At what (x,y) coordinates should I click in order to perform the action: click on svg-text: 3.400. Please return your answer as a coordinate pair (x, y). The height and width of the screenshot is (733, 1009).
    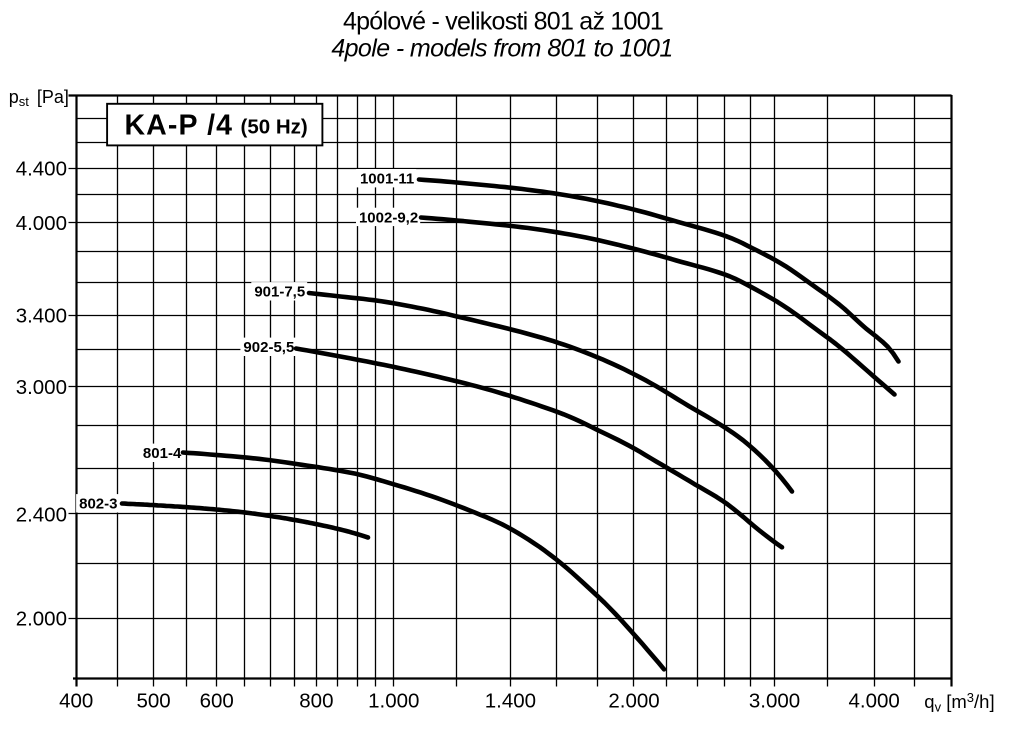
    Looking at the image, I should click on (41, 316).